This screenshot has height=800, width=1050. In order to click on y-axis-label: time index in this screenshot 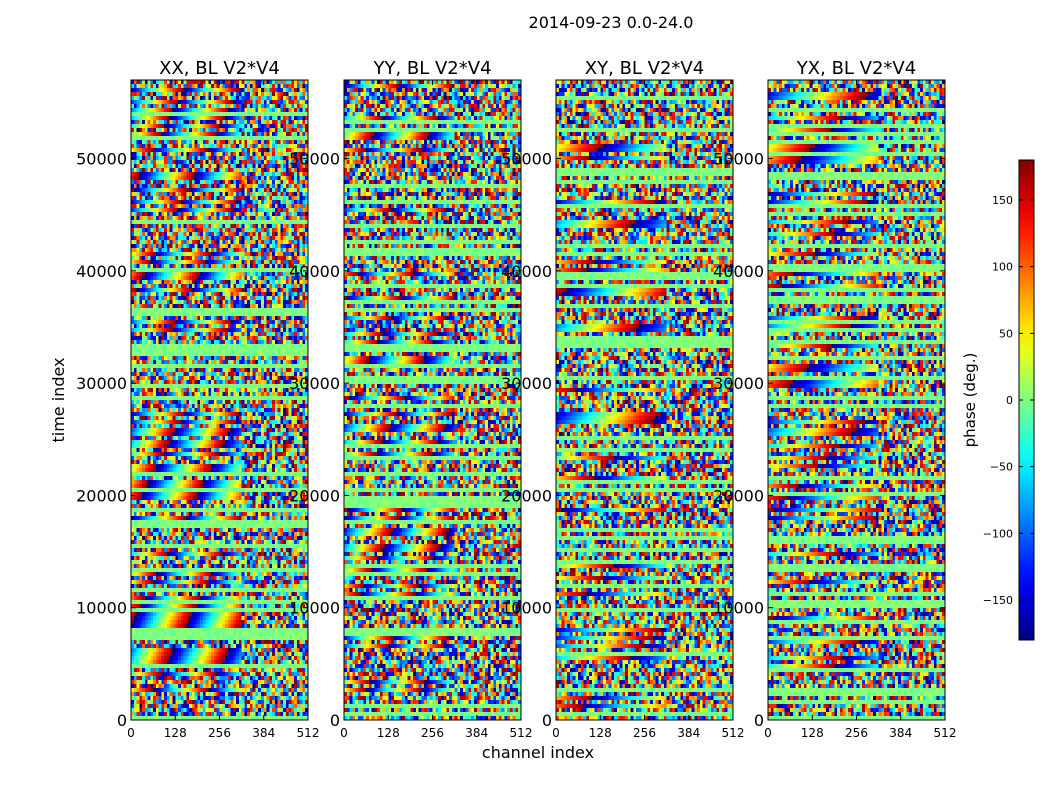, I will do `click(58, 399)`.